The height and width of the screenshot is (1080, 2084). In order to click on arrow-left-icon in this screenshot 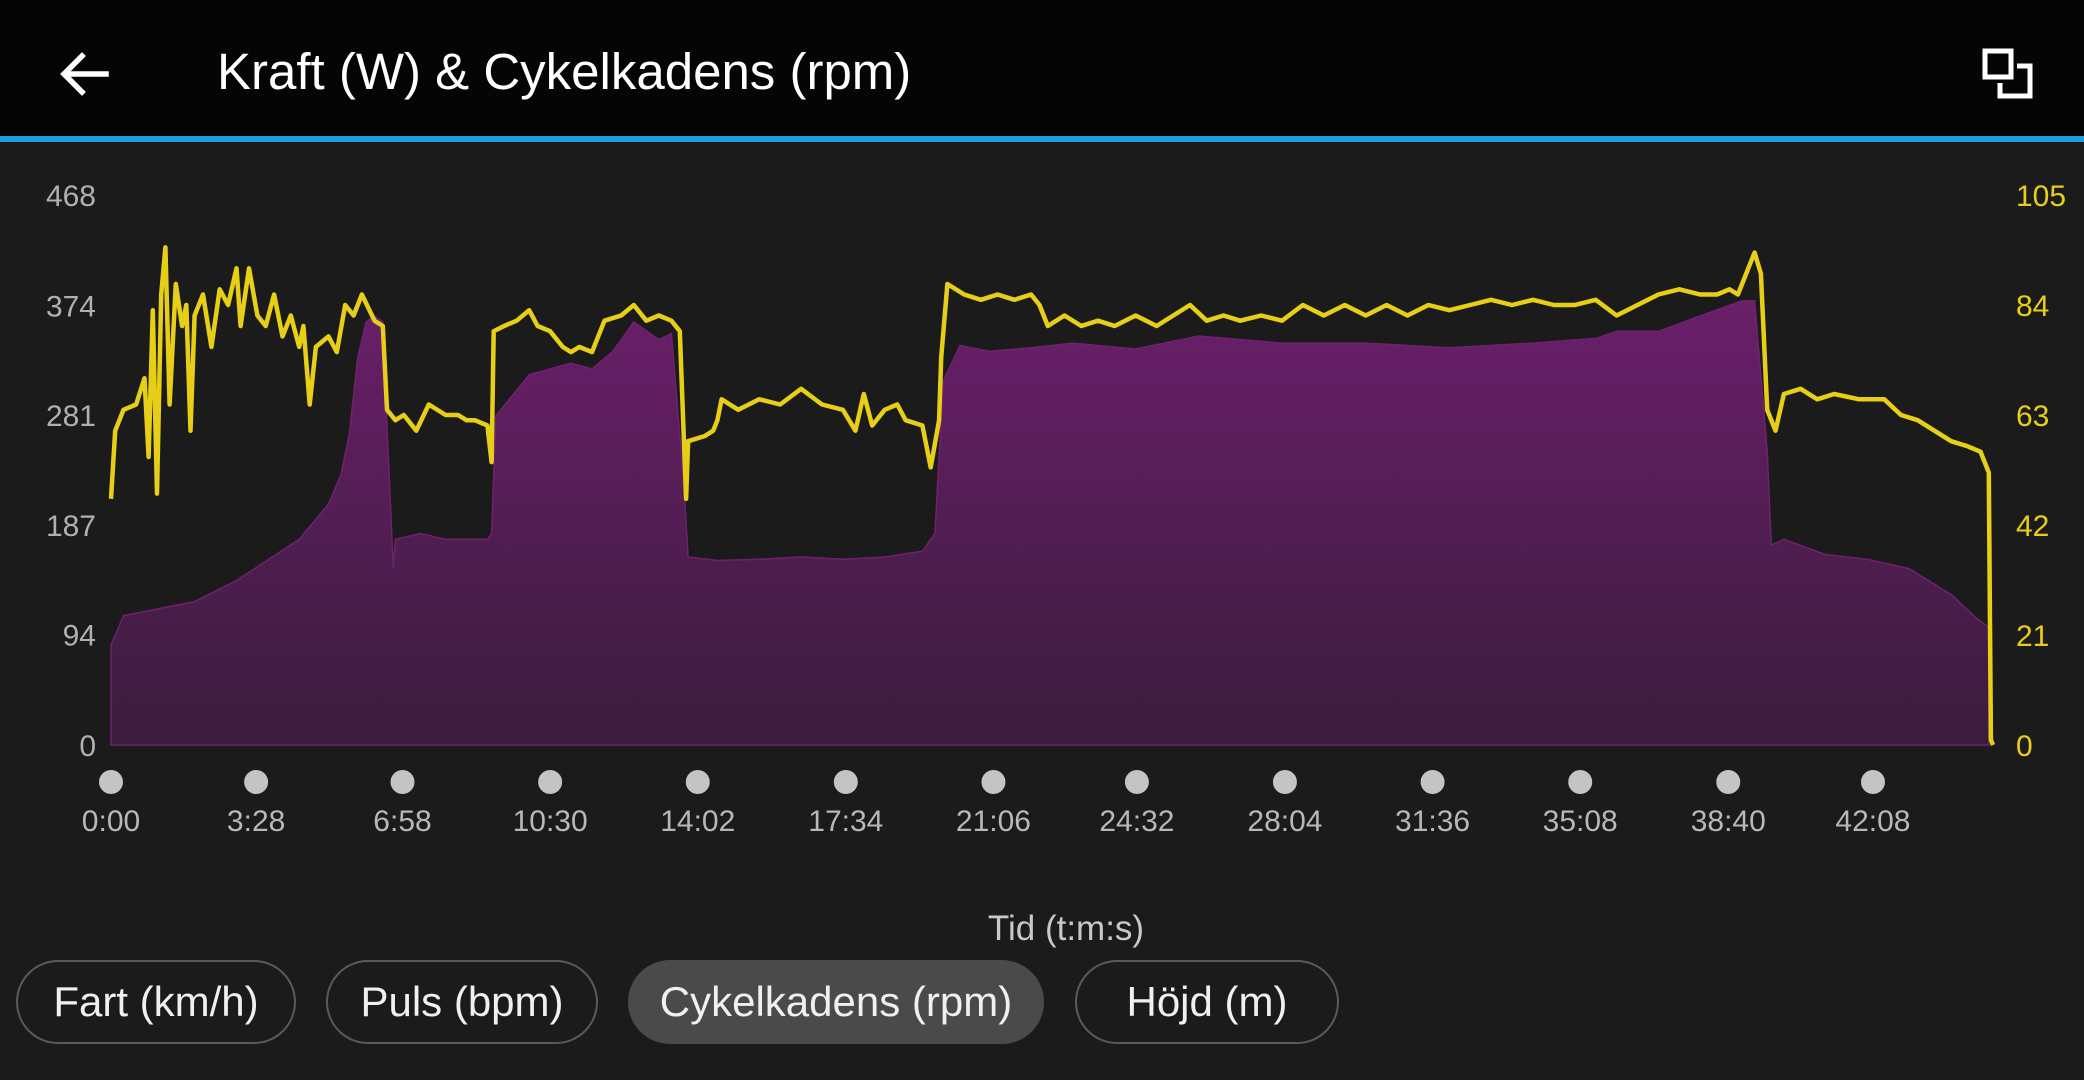, I will do `click(84, 74)`.